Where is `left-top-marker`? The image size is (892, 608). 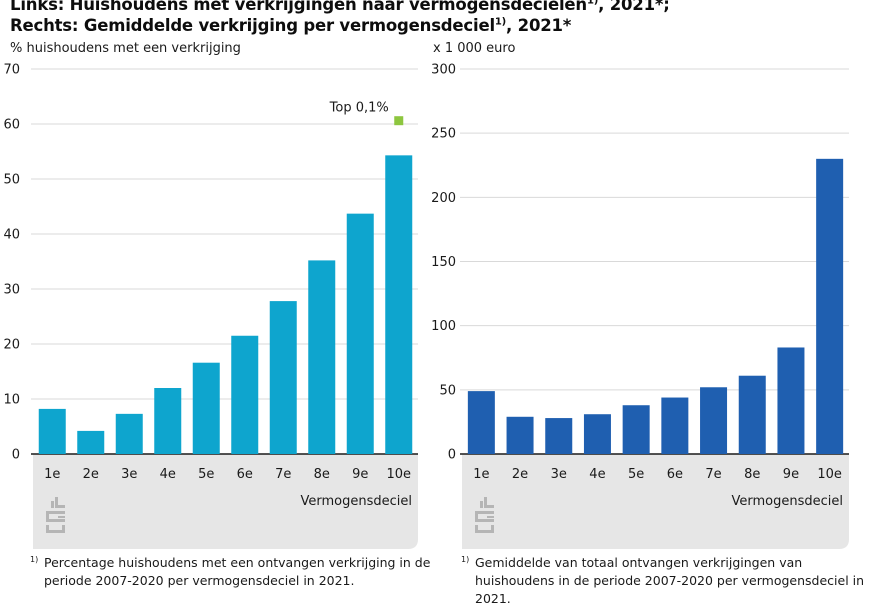
left-top-marker is located at coordinates (399, 121).